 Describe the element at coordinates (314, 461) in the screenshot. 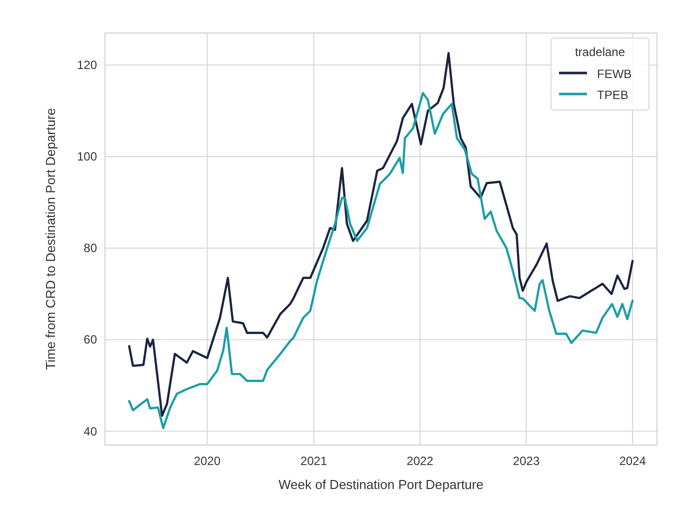

I see `x-tick-label: 2021` at that location.